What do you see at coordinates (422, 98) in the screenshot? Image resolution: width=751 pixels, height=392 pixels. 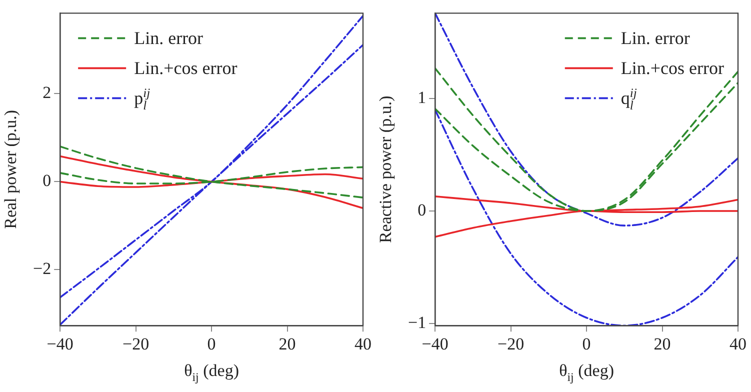 I see `y-tick-label: 1` at bounding box center [422, 98].